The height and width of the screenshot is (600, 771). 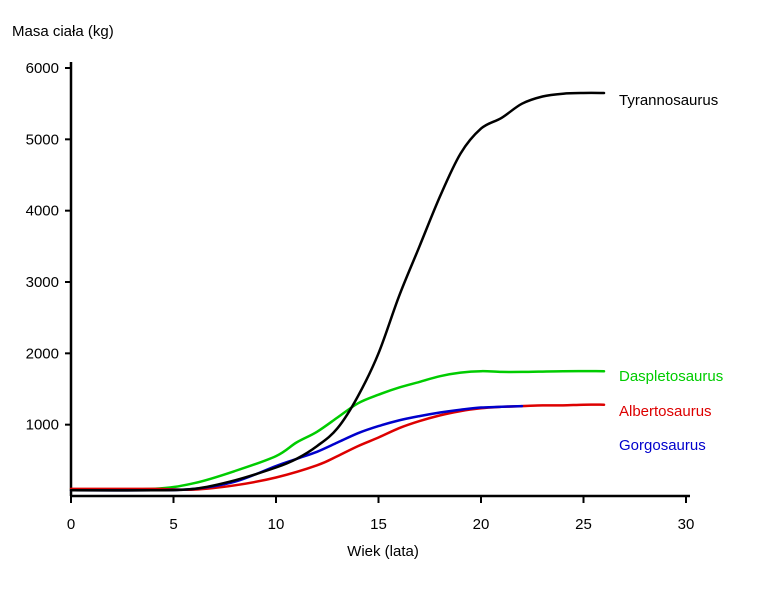 What do you see at coordinates (383, 551) in the screenshot?
I see `x-axis-label: Wiek (lata)` at bounding box center [383, 551].